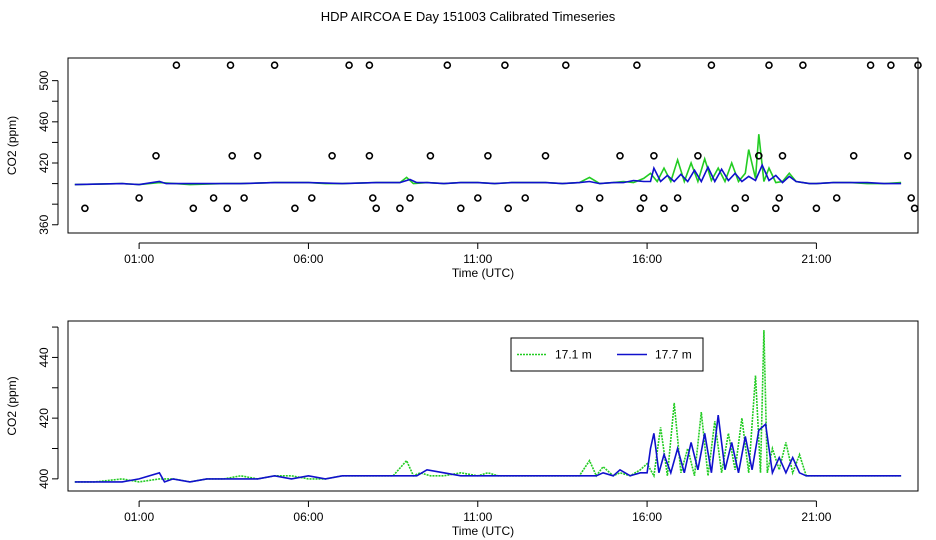 Image resolution: width=936 pixels, height=540 pixels. Describe the element at coordinates (44, 224) in the screenshot. I see `y-tick-label: 360` at that location.